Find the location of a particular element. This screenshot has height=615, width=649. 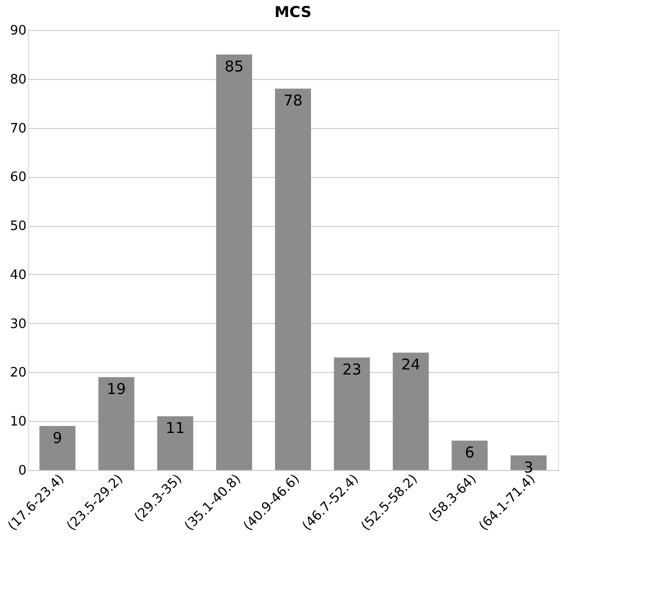

y-tick-label: 30 is located at coordinates (18, 324).